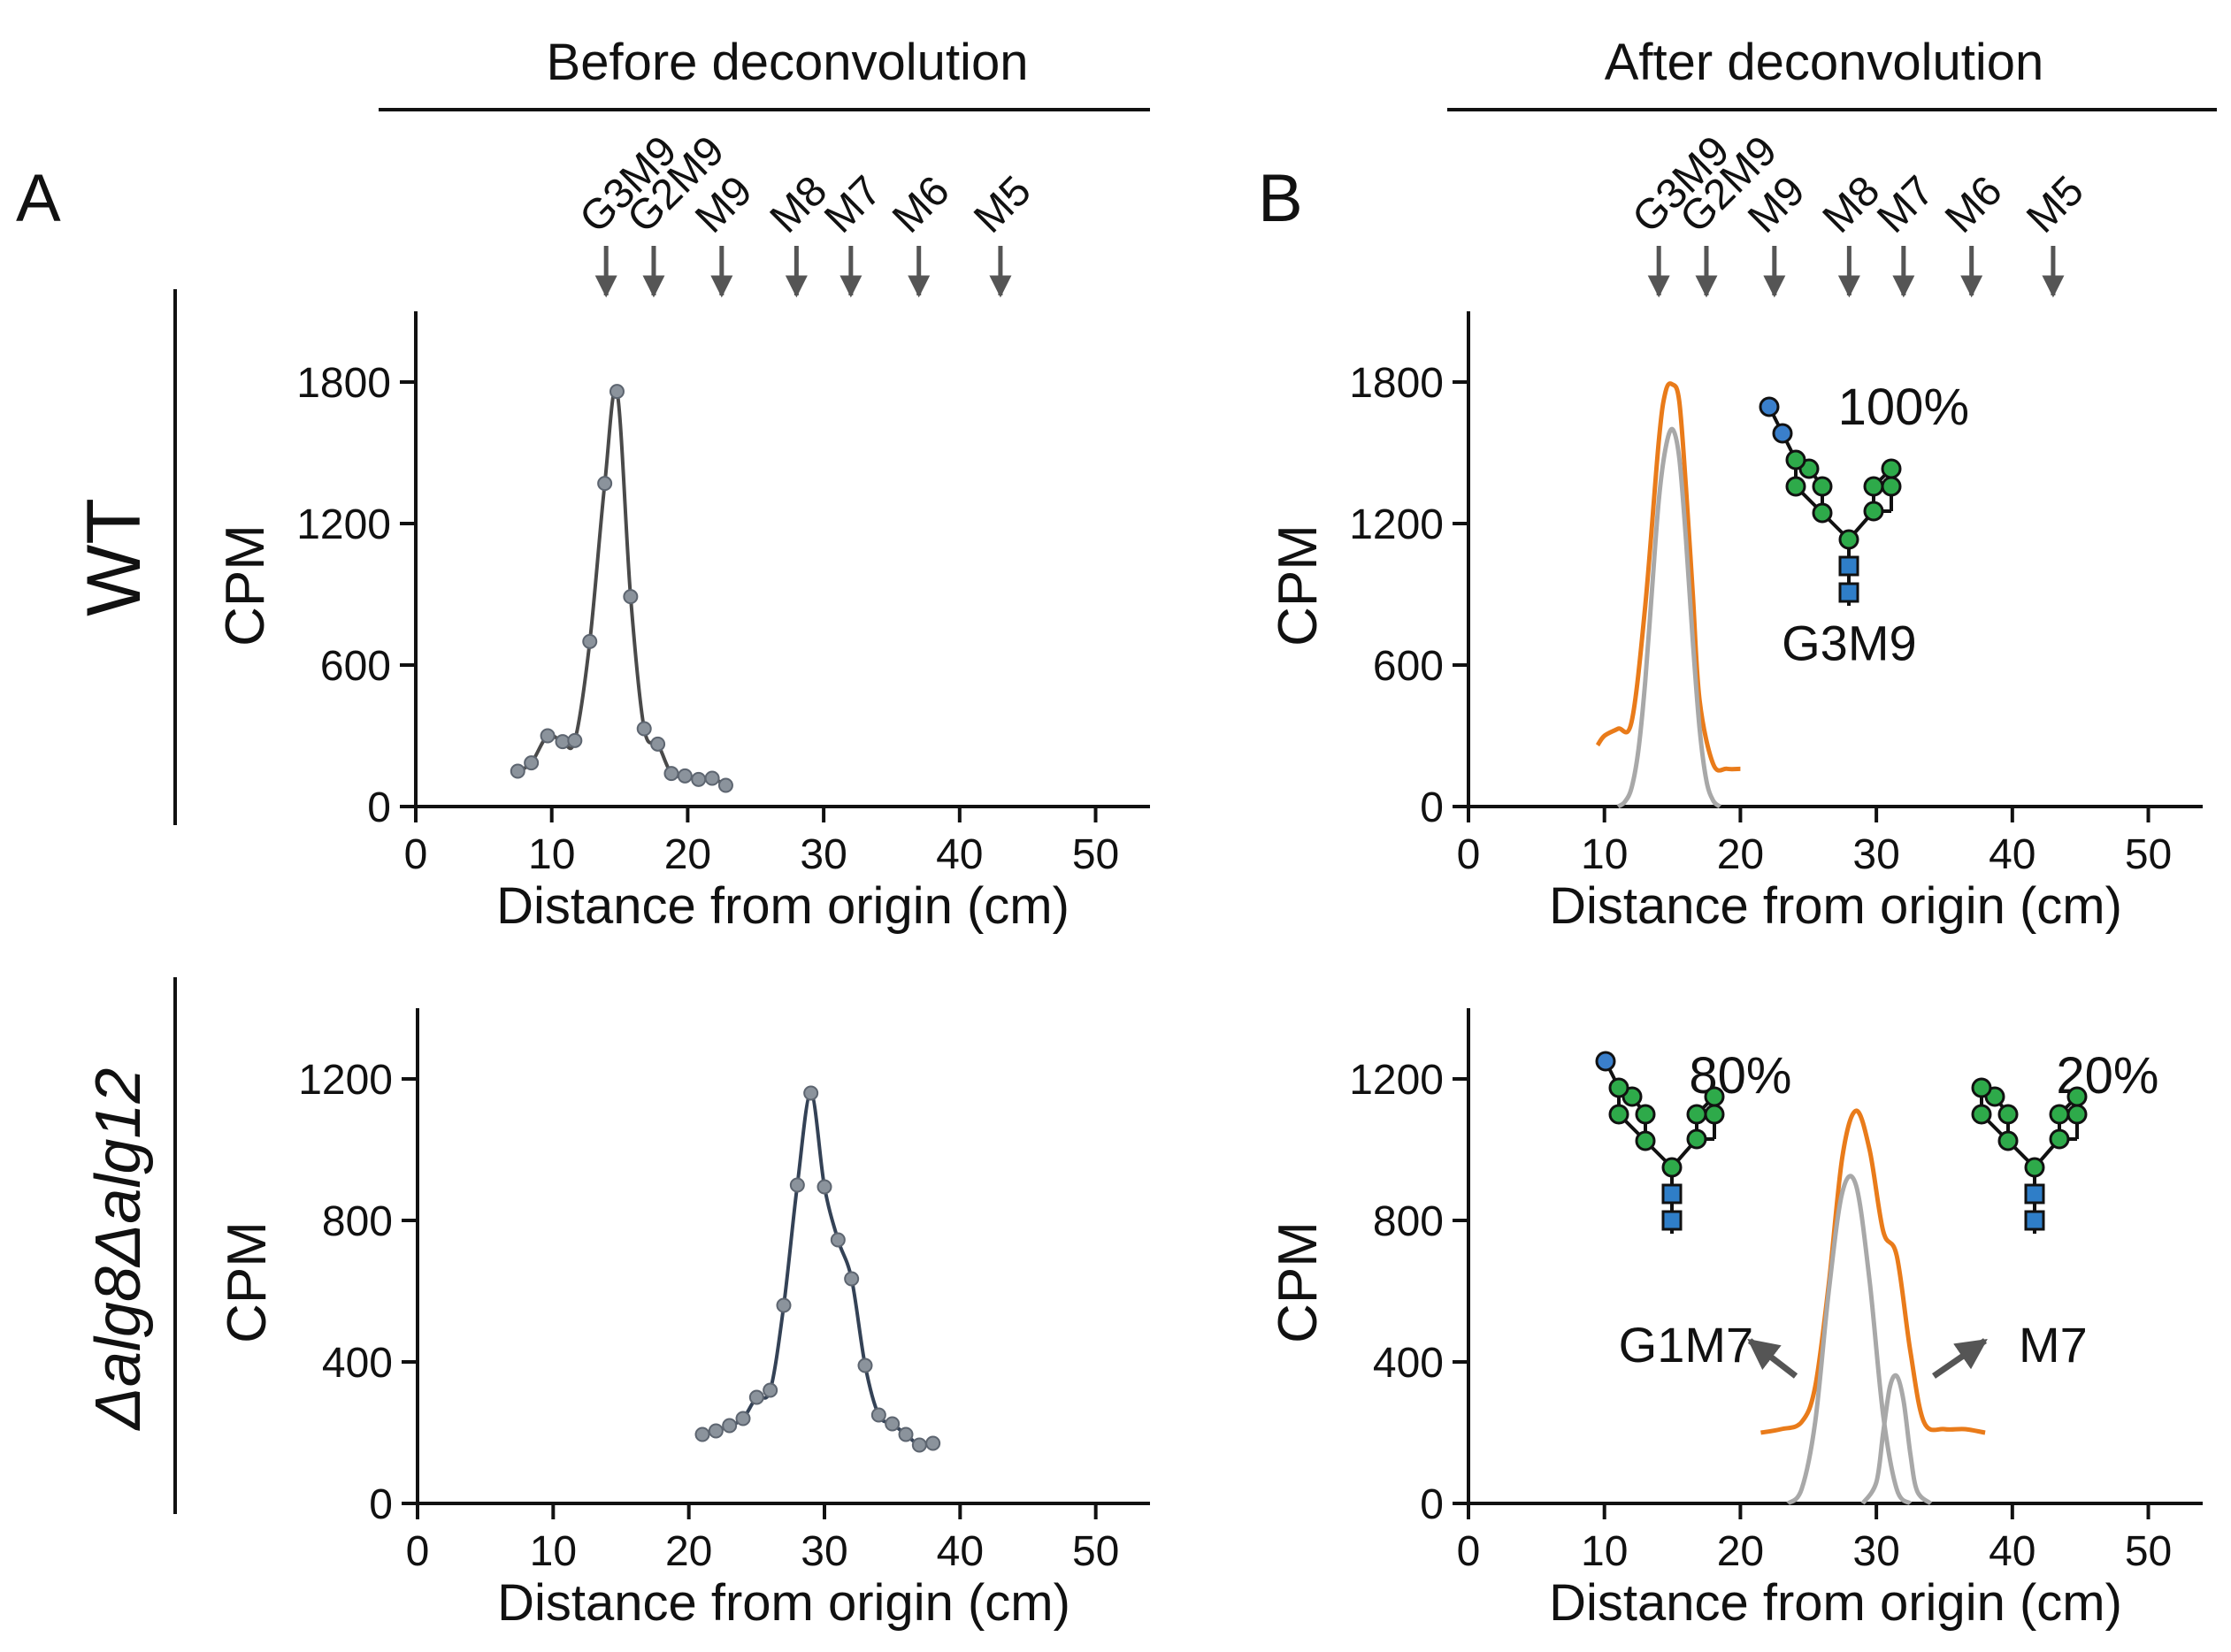 The width and height of the screenshot is (2231, 1652). Describe the element at coordinates (343, 383) in the screenshot. I see `y-tick-label: 1800` at that location.